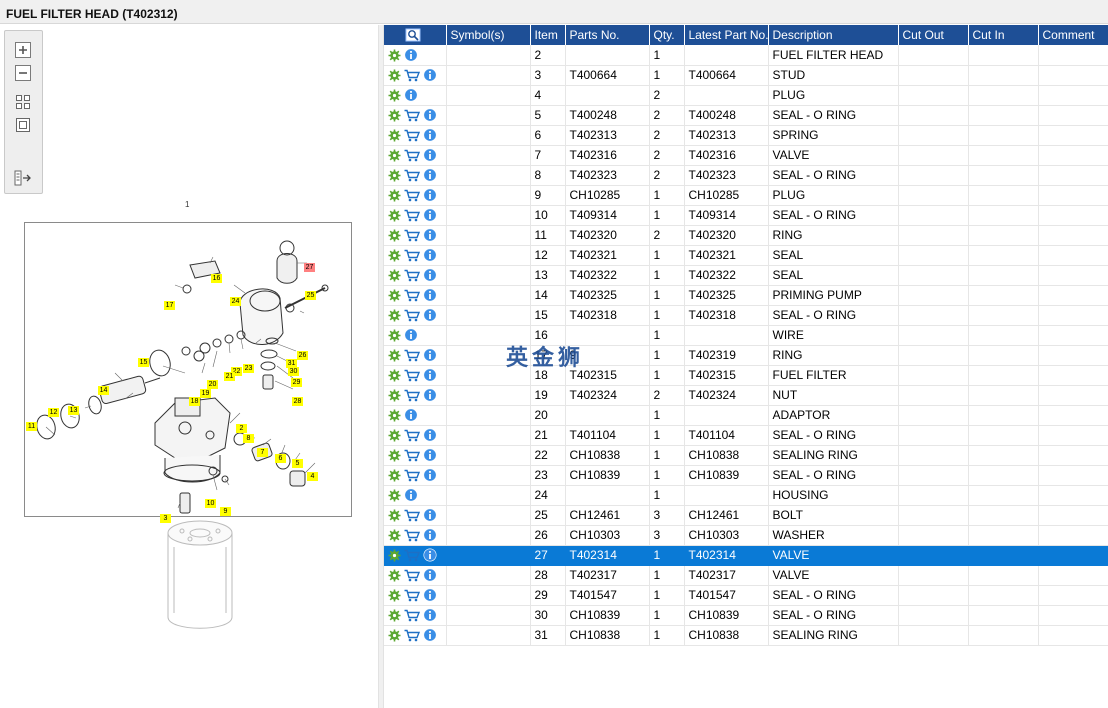 The width and height of the screenshot is (1108, 708). Describe the element at coordinates (746, 315) in the screenshot. I see `table-row: 15 T402318 1 T402318 SEAL - O RING` at that location.